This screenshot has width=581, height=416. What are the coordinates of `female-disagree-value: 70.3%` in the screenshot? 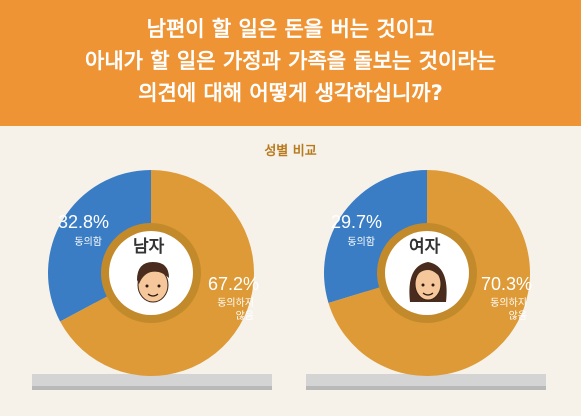 It's located at (507, 284).